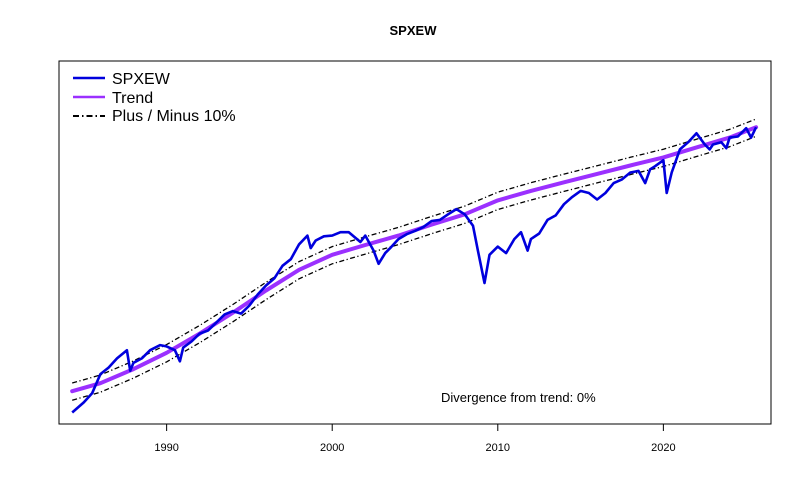  I want to click on legend-label-spxew: SPXEW, so click(141, 79).